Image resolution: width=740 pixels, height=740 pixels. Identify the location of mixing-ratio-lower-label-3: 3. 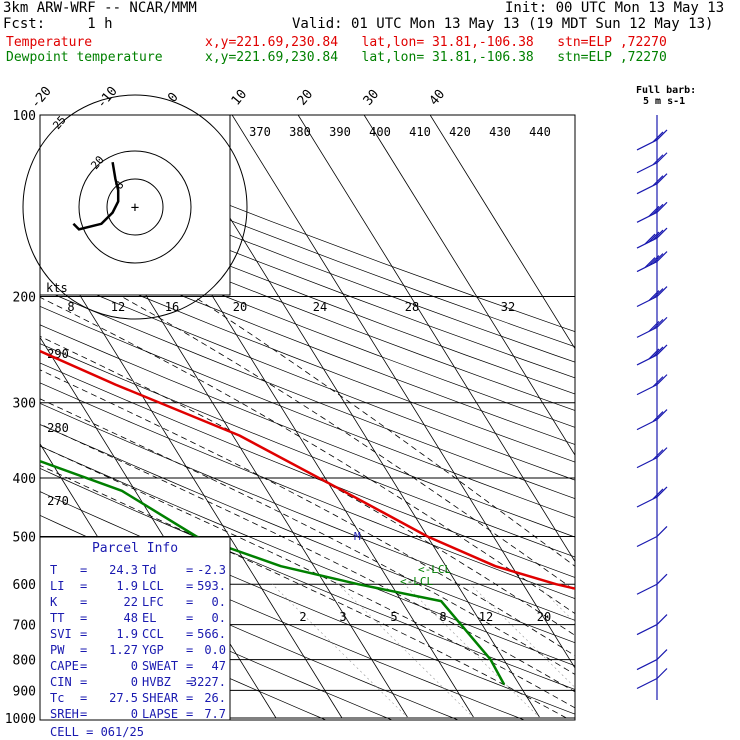
(342, 617).